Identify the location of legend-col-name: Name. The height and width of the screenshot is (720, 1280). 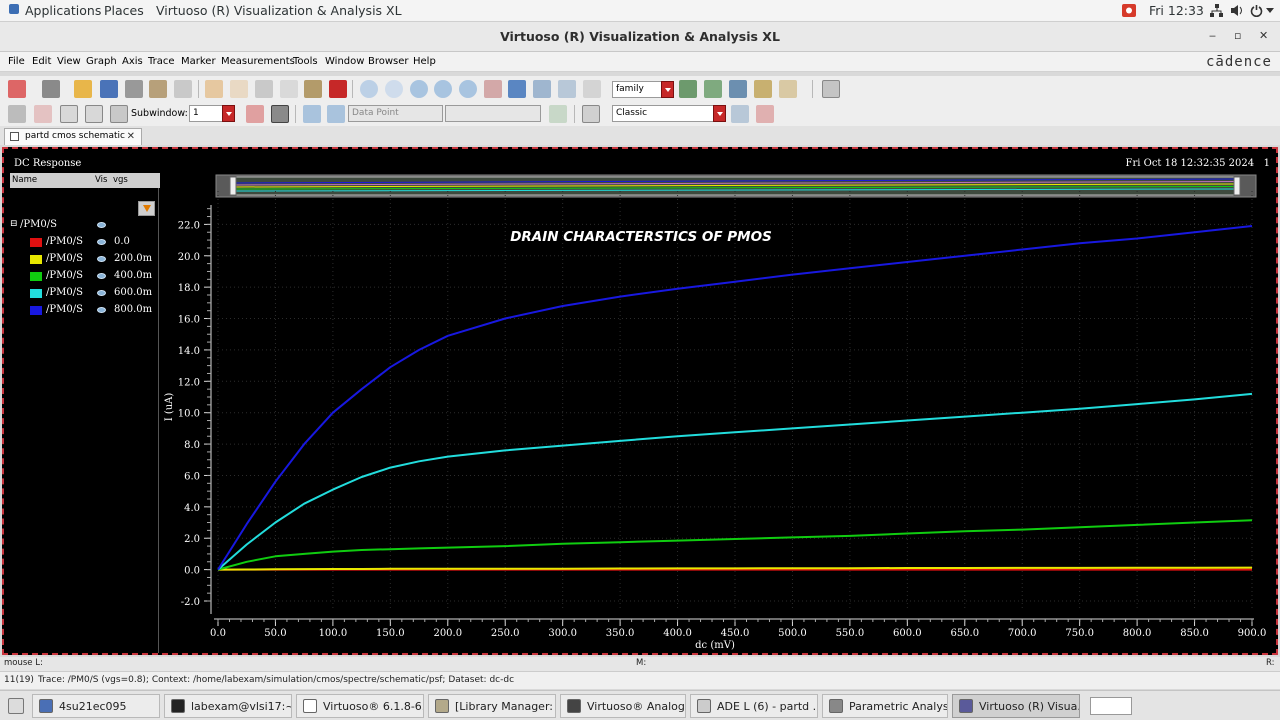
(25, 180).